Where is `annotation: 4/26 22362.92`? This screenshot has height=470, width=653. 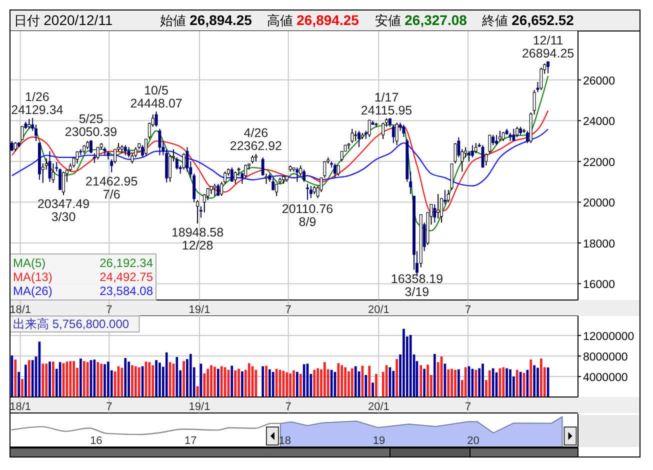 annotation: 4/26 22362.92 is located at coordinates (256, 140).